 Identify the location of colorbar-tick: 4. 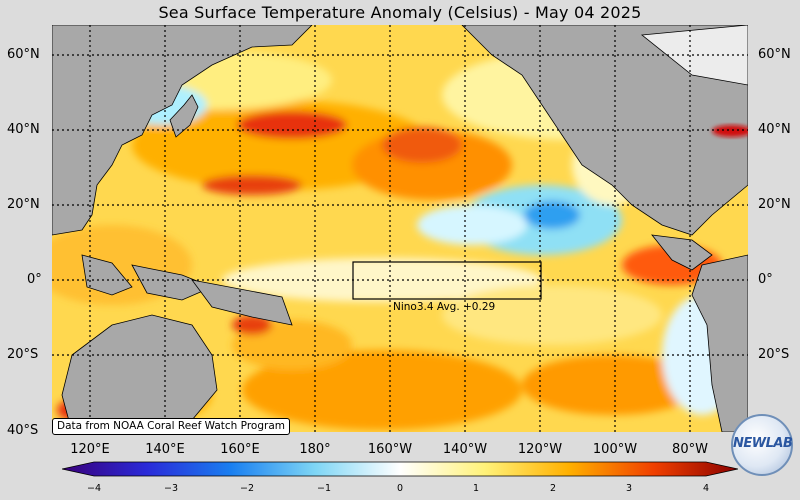
(706, 488).